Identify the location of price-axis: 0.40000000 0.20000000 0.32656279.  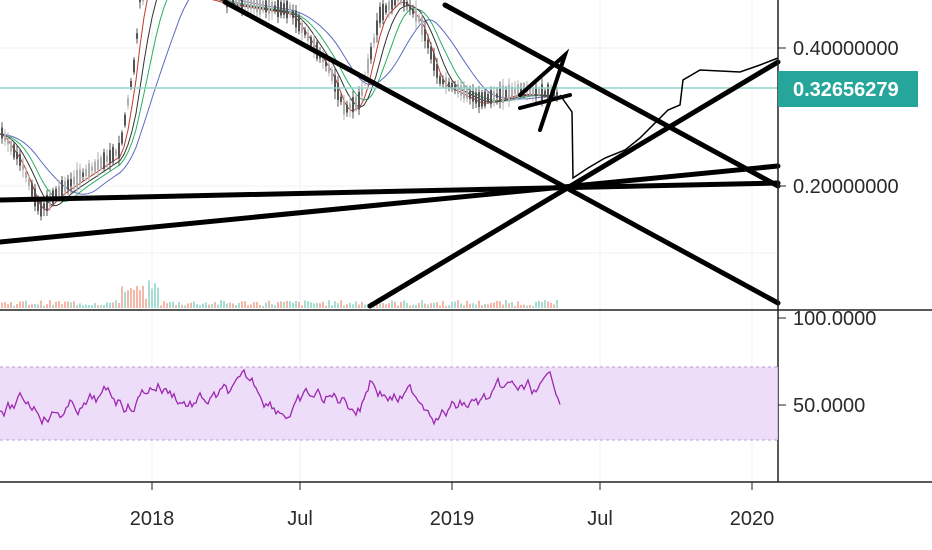
(848, 118).